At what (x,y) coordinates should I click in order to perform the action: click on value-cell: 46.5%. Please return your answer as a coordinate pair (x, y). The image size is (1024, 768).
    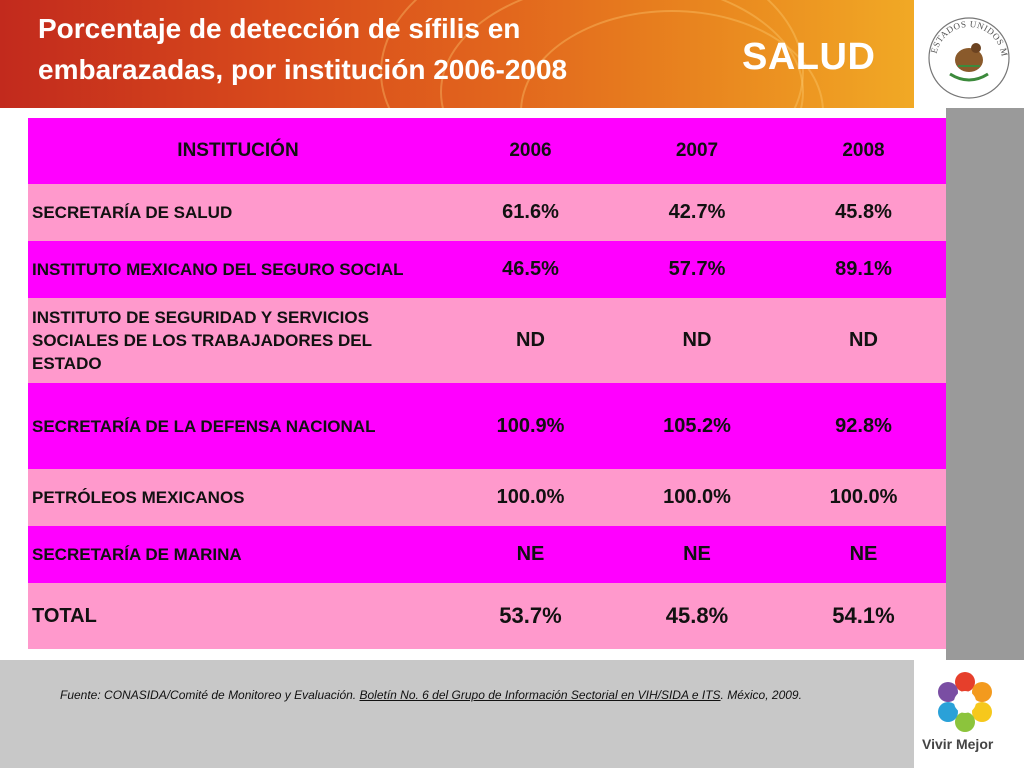
    Looking at the image, I should click on (530, 269).